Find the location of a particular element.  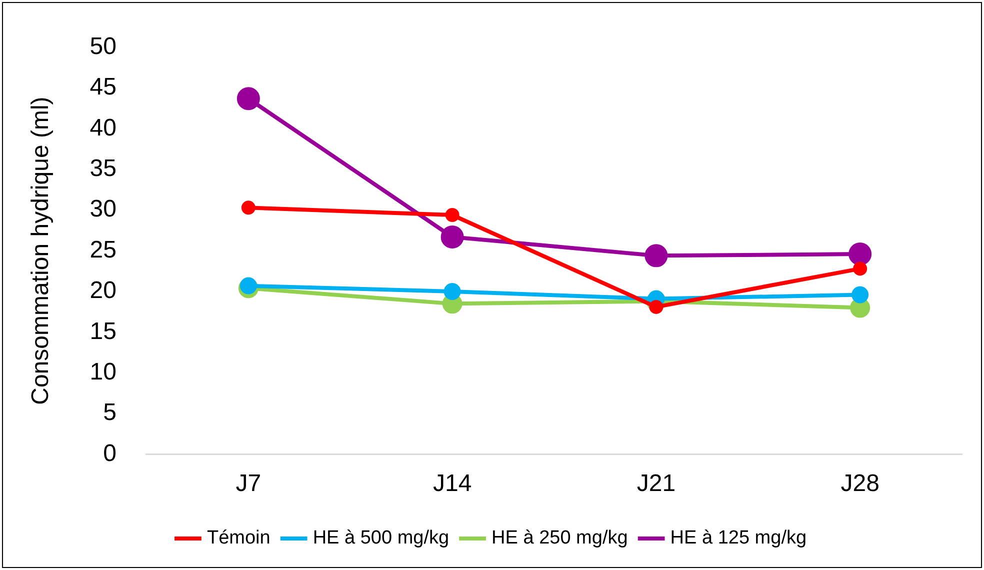

y-tick-label: 25 is located at coordinates (103, 250).